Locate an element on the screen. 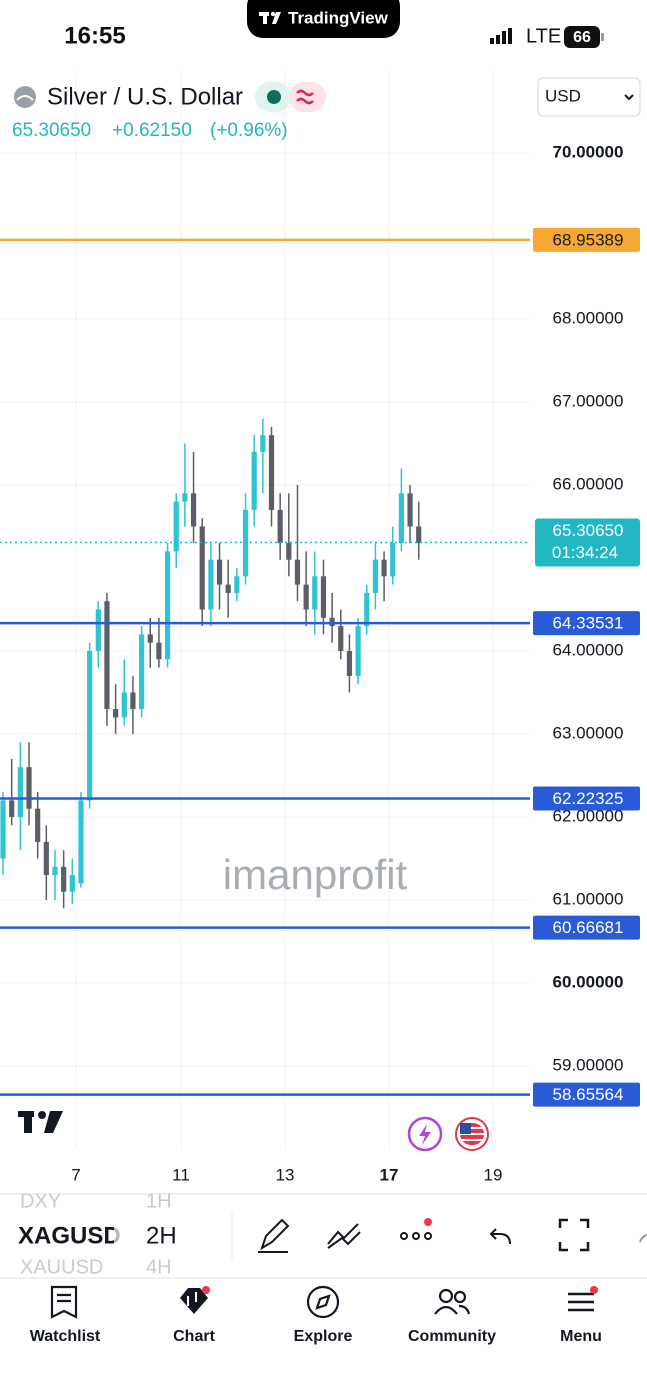  symbol-option: DXY is located at coordinates (40, 1201).